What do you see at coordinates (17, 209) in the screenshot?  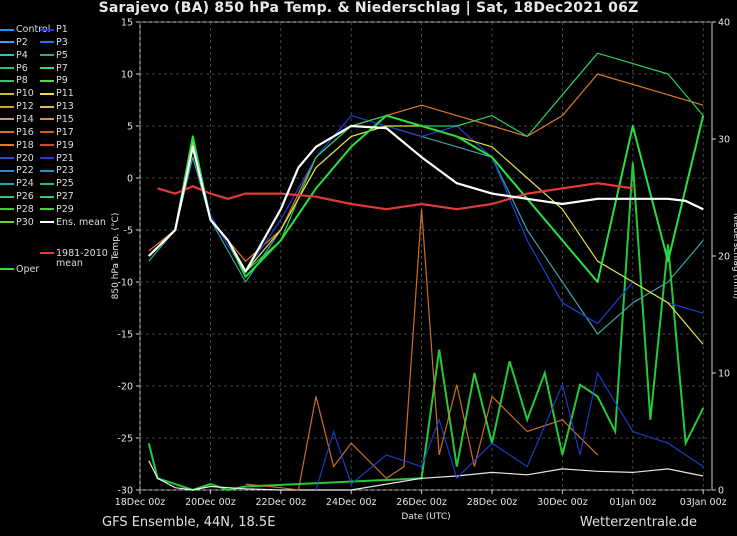 I see `legend-item: P28` at bounding box center [17, 209].